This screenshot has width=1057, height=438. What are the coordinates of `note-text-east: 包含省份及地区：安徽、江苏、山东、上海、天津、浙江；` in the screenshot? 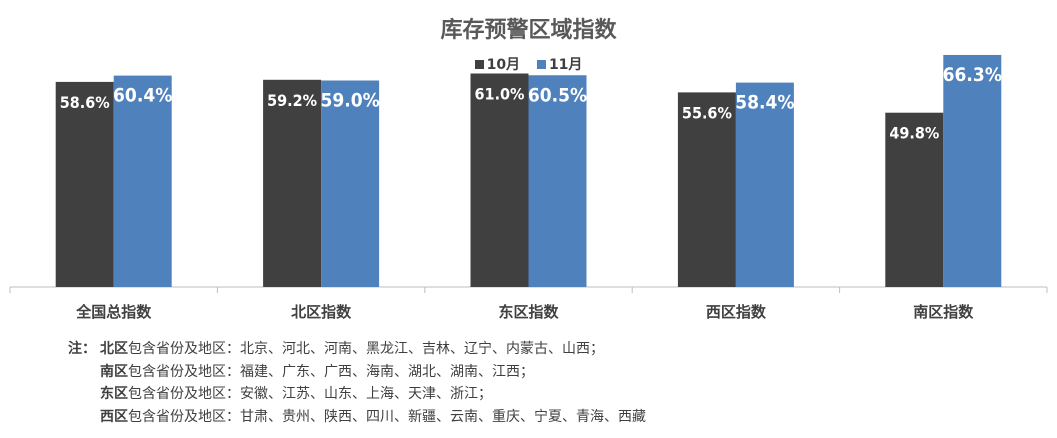 It's located at (310, 394).